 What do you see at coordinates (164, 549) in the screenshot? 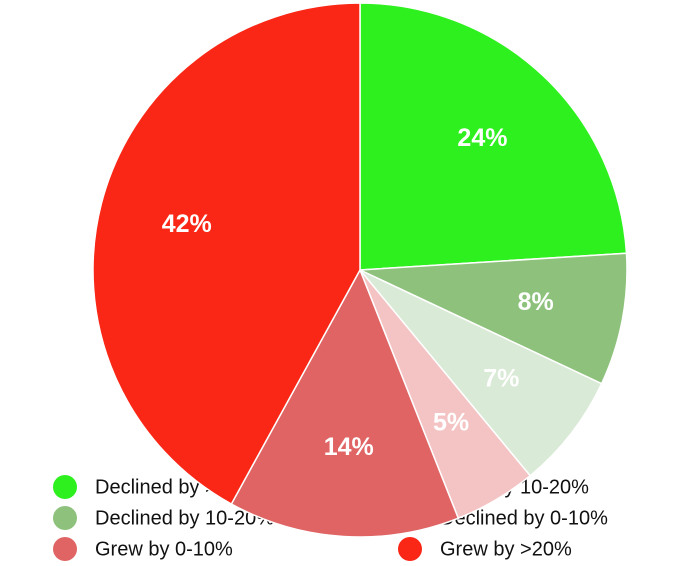
I see `legend-label: Grew by 0-10%` at bounding box center [164, 549].